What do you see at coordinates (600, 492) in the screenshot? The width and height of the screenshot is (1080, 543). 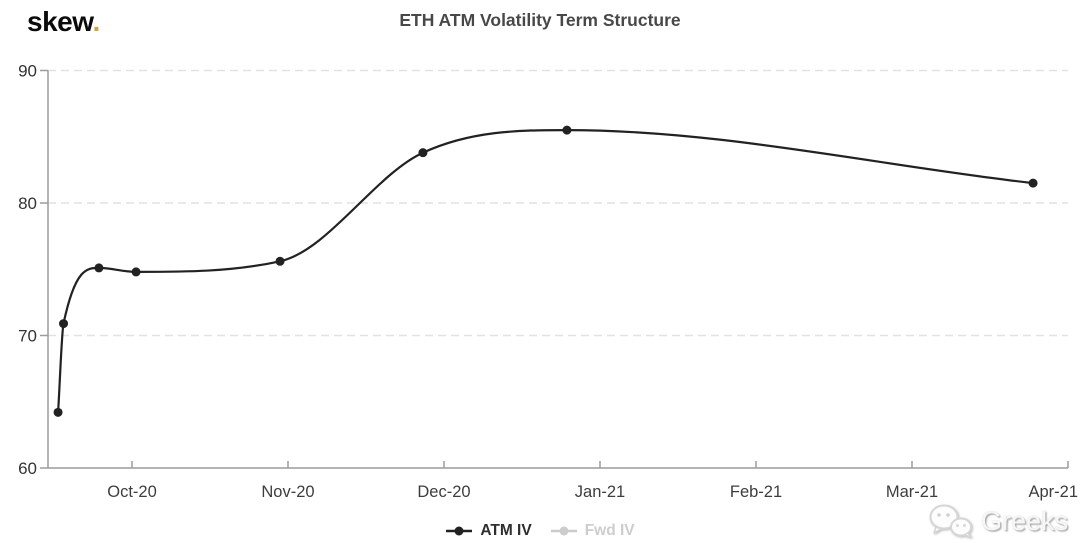 I see `x-tick-label-Jan-21: Jan-21` at bounding box center [600, 492].